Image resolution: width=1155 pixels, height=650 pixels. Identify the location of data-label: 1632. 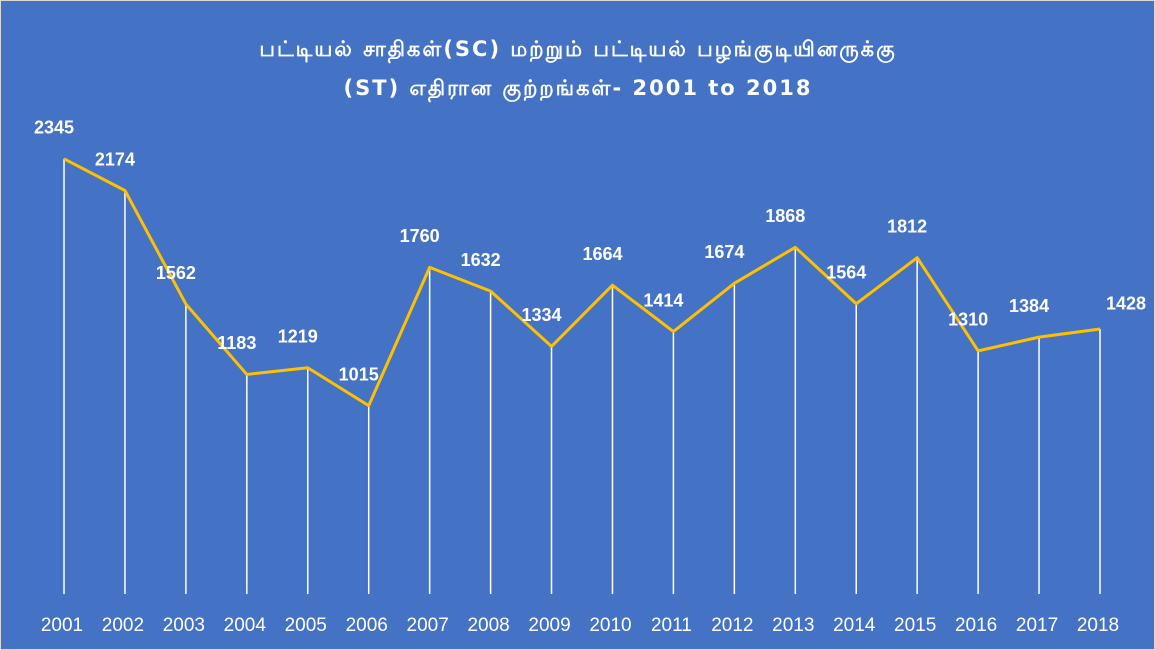
(481, 260).